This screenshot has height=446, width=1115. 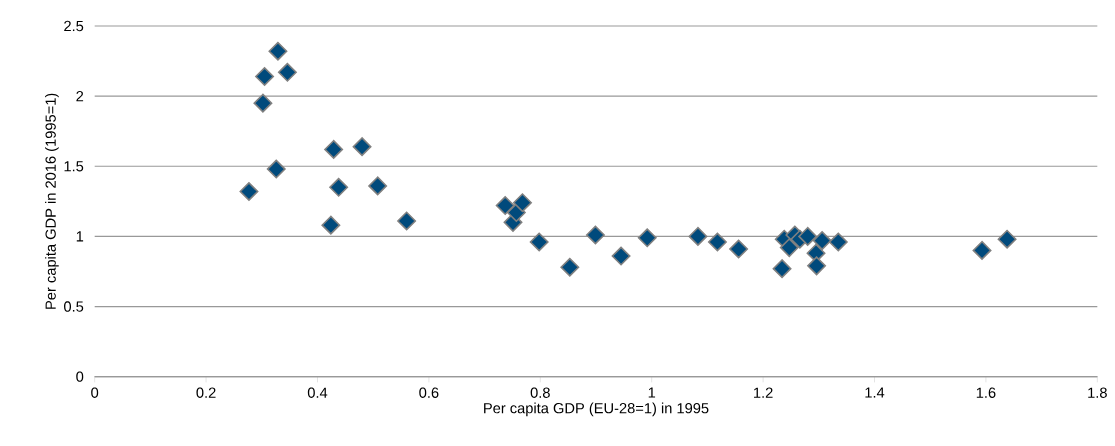 I want to click on x-tick-label: 0.4, so click(x=317, y=392).